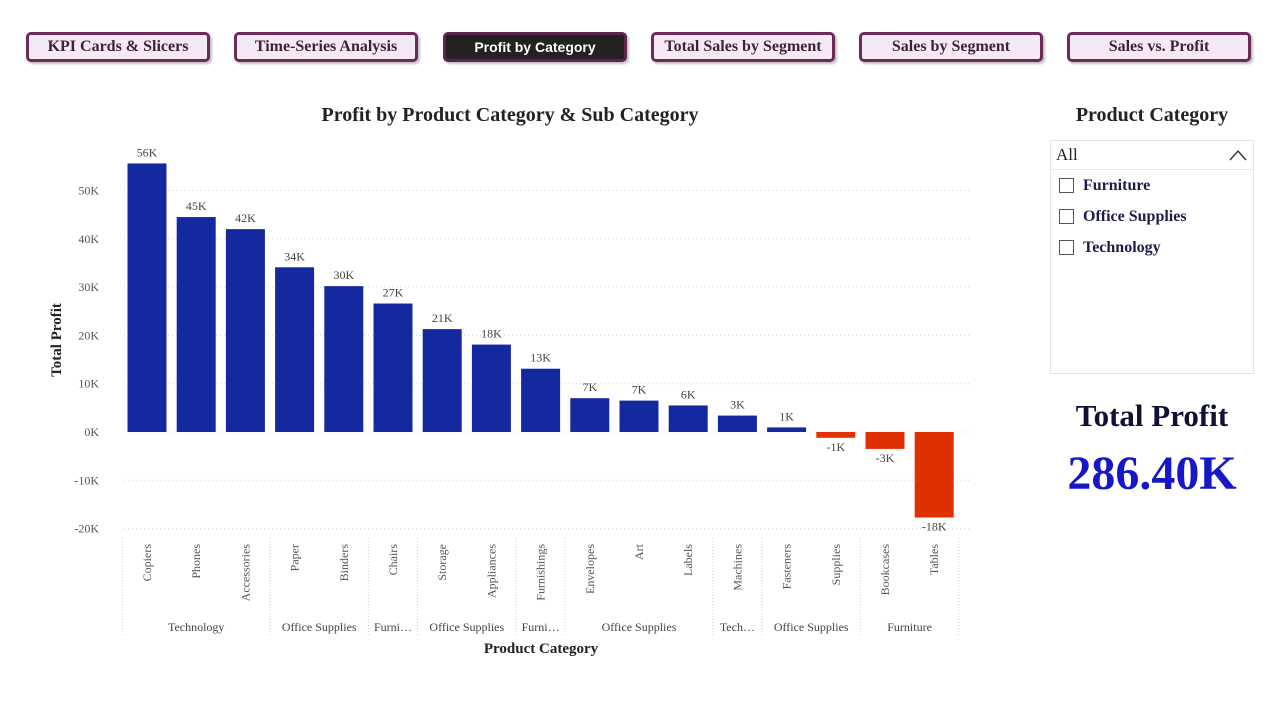 The width and height of the screenshot is (1280, 720). I want to click on x-tick-label: Accessories, so click(245, 573).